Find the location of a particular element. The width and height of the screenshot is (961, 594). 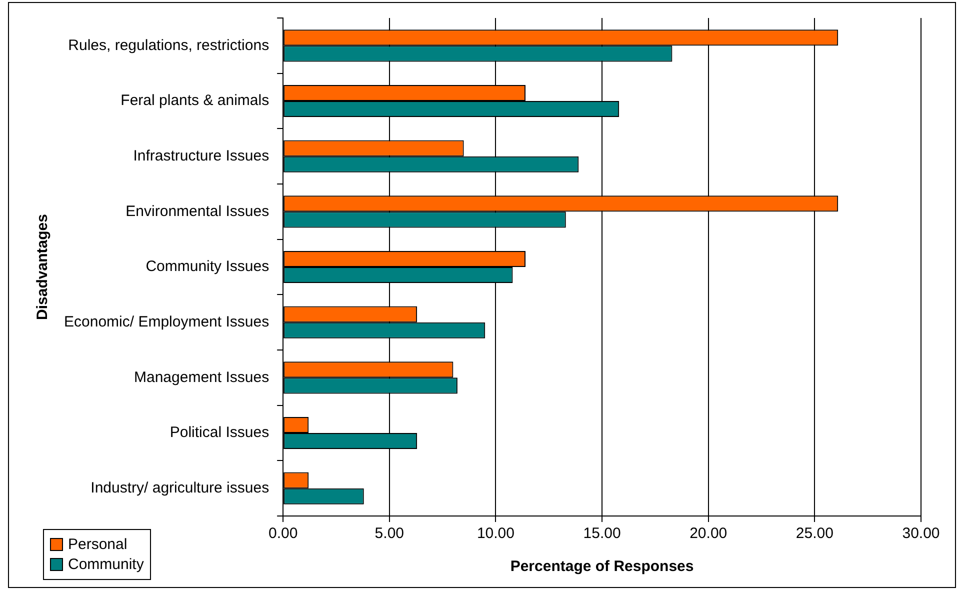

y-tick-label: Environmental Issues is located at coordinates (198, 211).